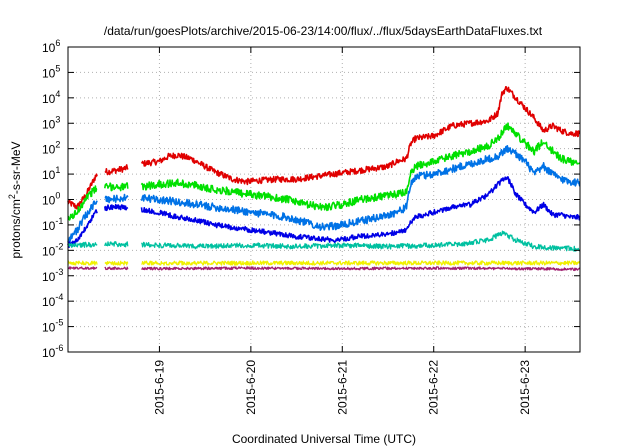 The image size is (640, 448). I want to click on y-tick-label: 10⁻², so click(52, 249).